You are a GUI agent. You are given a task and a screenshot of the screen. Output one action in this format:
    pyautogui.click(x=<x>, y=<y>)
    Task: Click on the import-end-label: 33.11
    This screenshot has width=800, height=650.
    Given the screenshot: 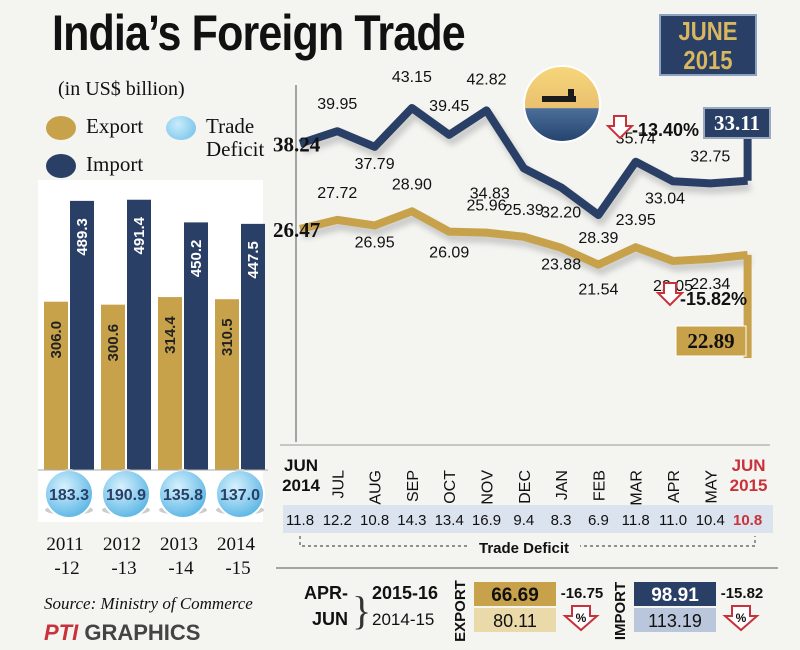 What is the action you would take?
    pyautogui.click(x=737, y=123)
    